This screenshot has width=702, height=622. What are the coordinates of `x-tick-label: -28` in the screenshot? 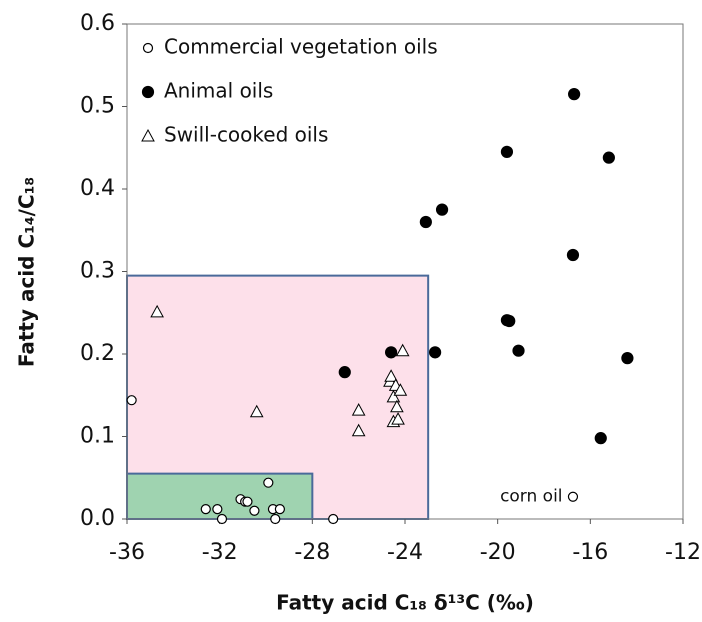 It's located at (312, 552).